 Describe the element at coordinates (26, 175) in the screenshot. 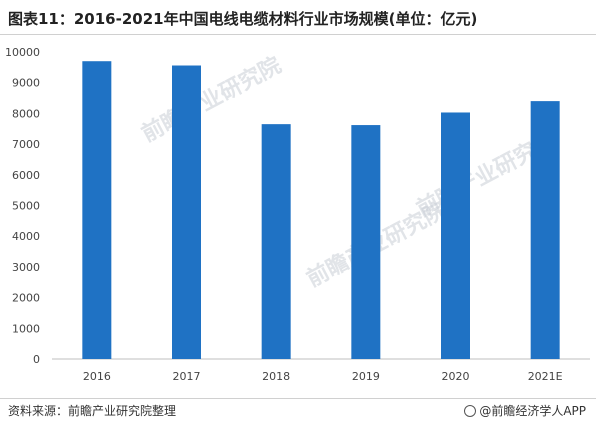

I see `y-tick-label: 6000` at that location.